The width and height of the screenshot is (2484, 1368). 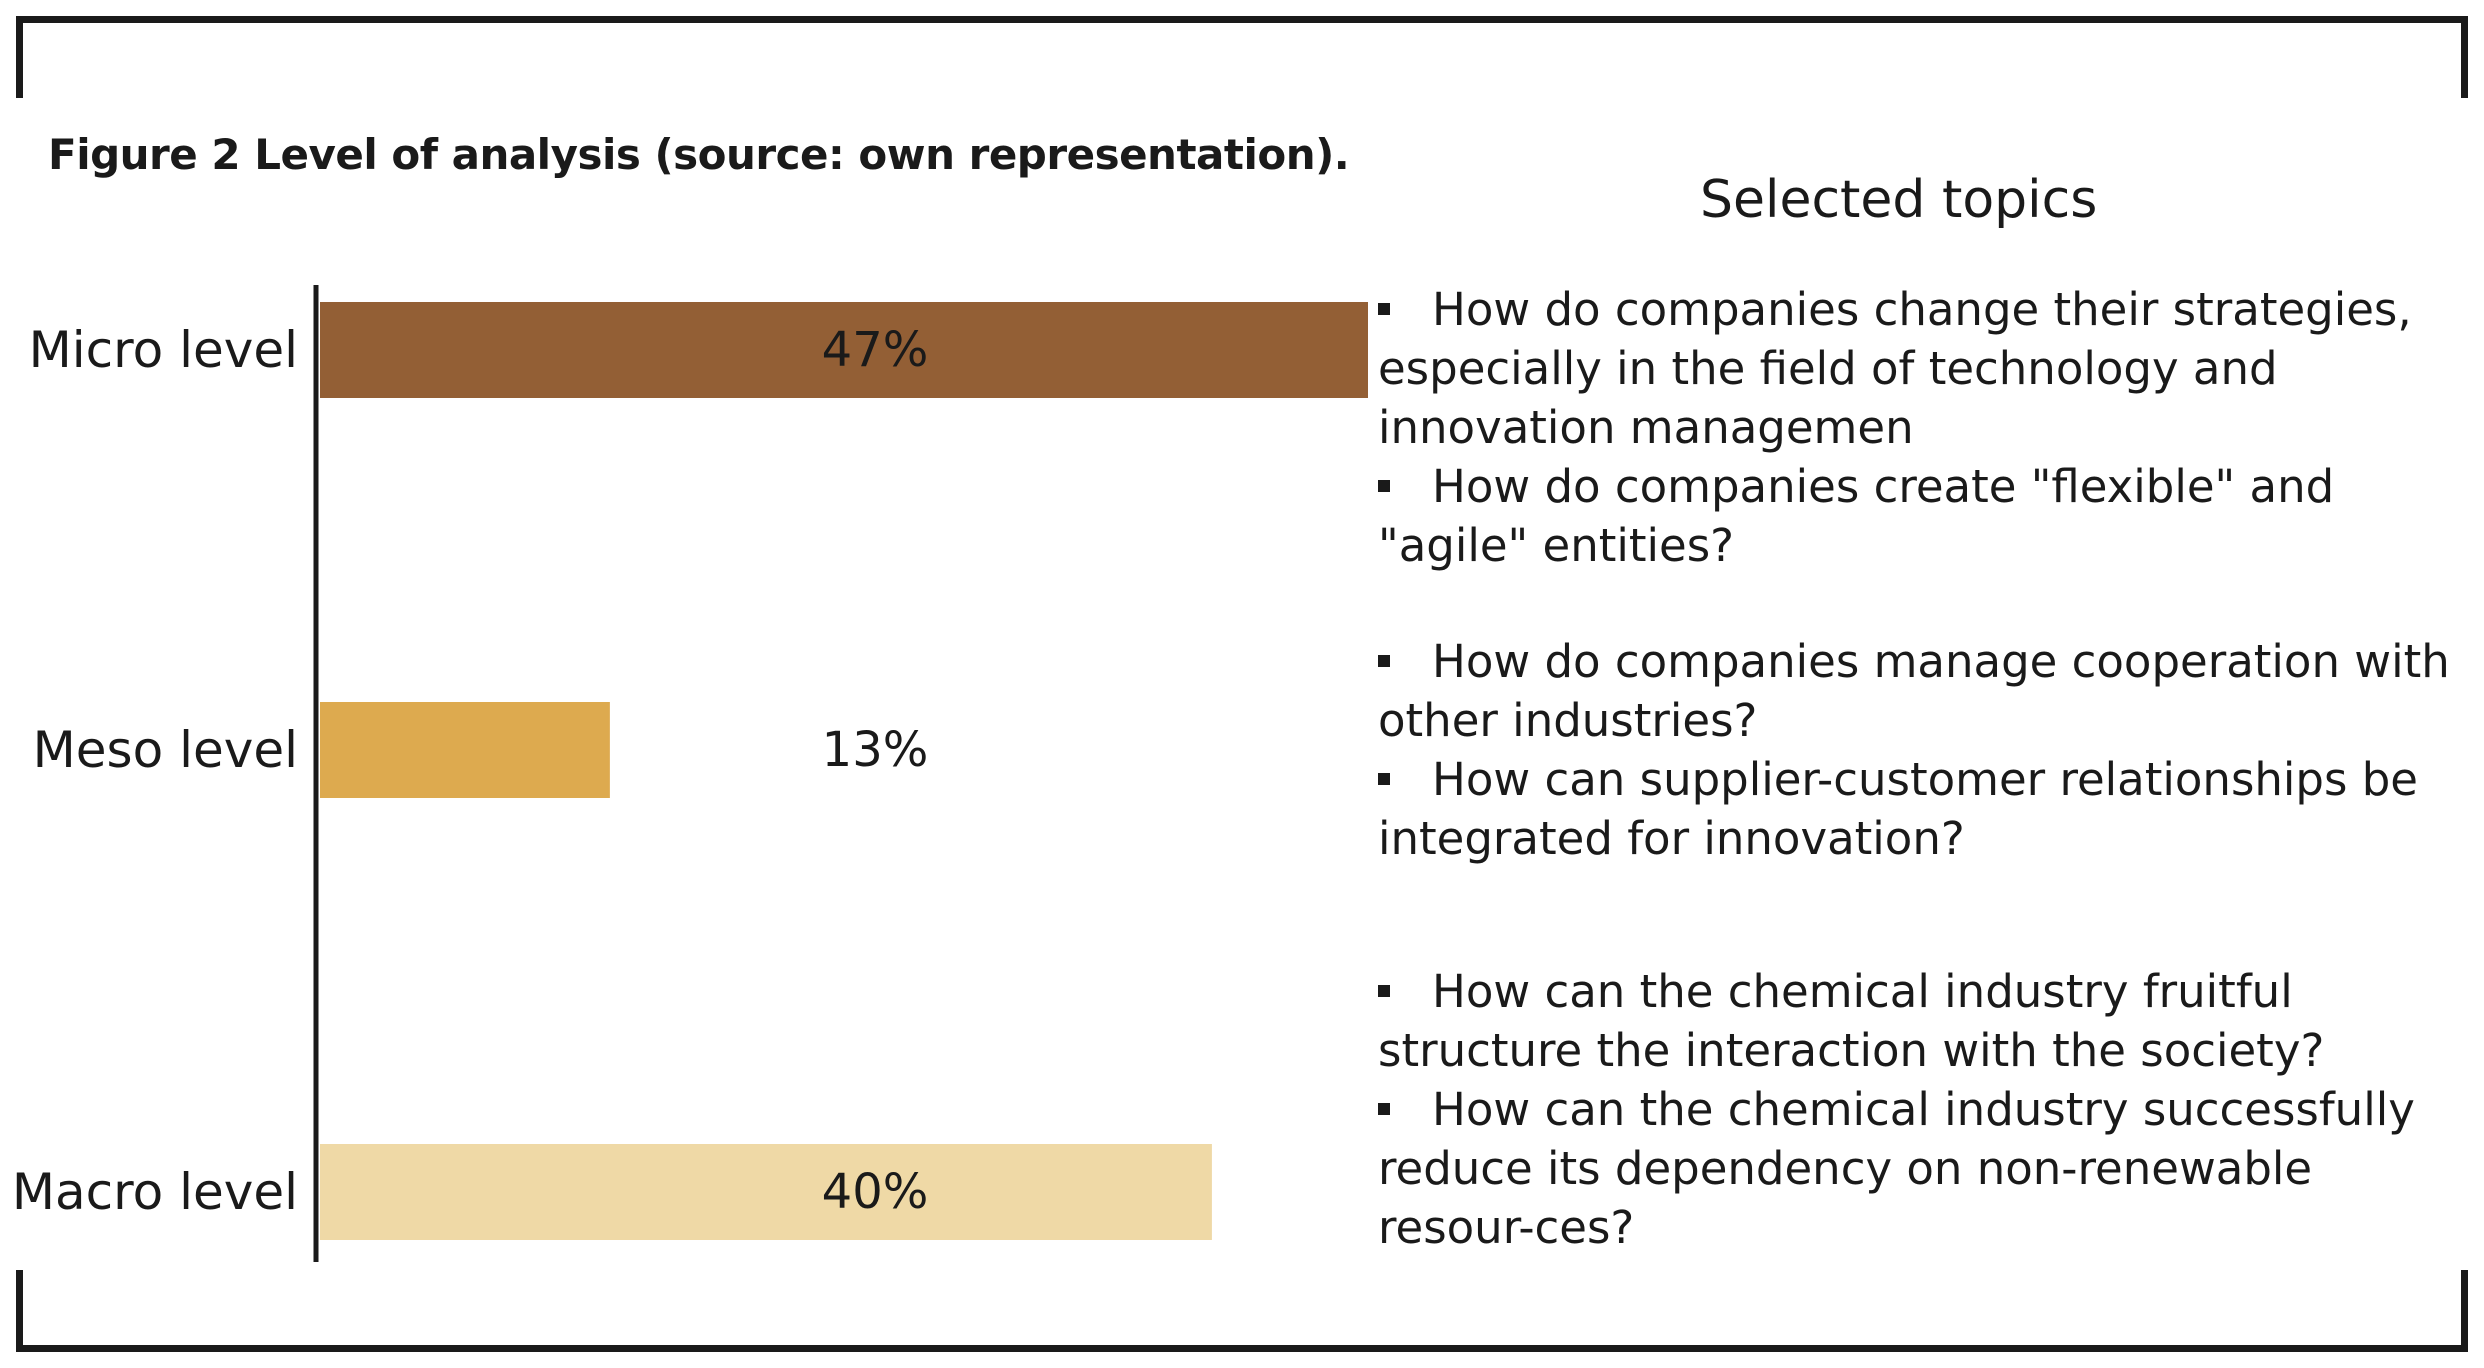 What do you see at coordinates (766, 1192) in the screenshot?
I see `bar-macro-level` at bounding box center [766, 1192].